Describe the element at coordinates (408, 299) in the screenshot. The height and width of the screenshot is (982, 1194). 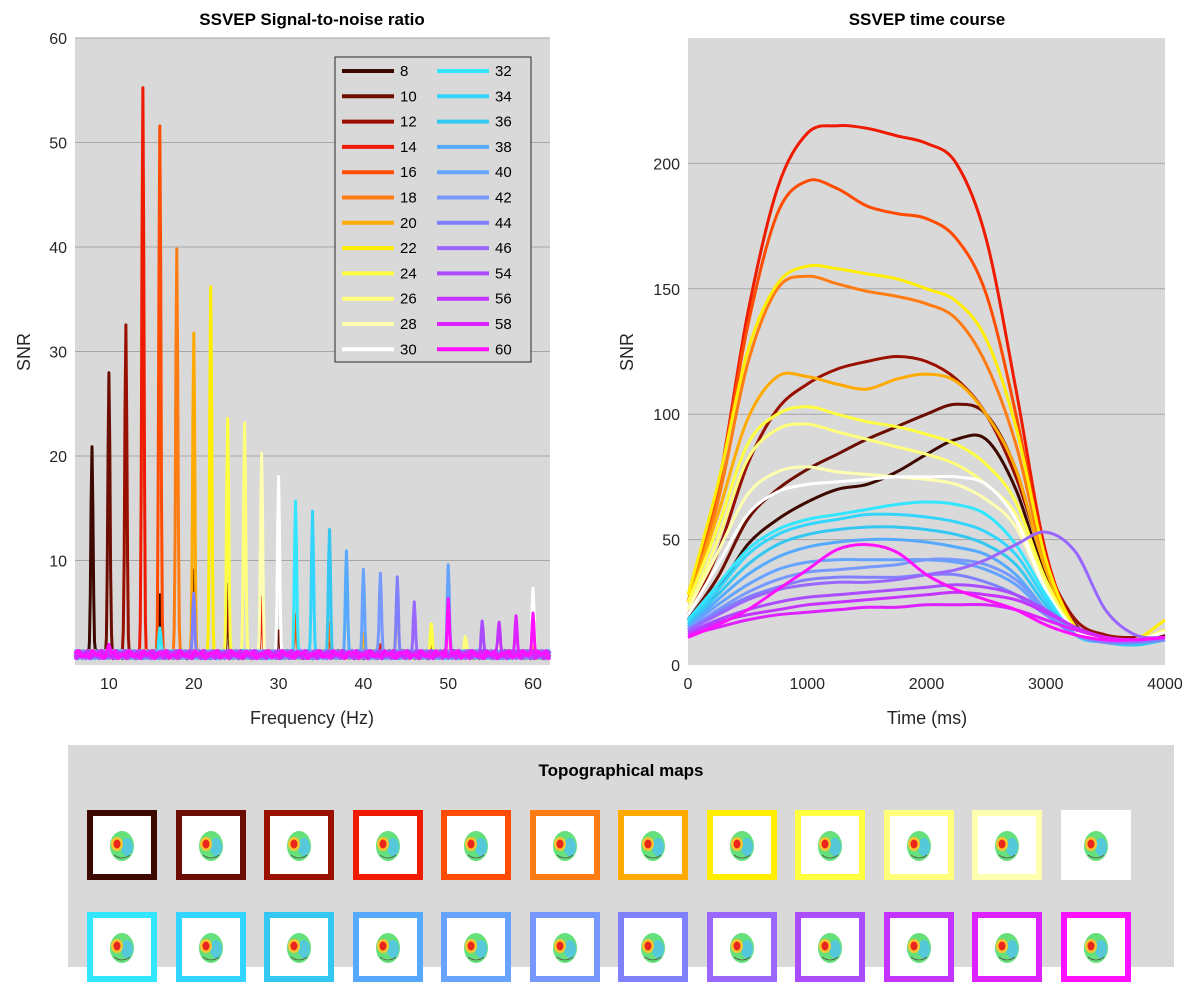
I see `snr-legend-label: 26` at that location.